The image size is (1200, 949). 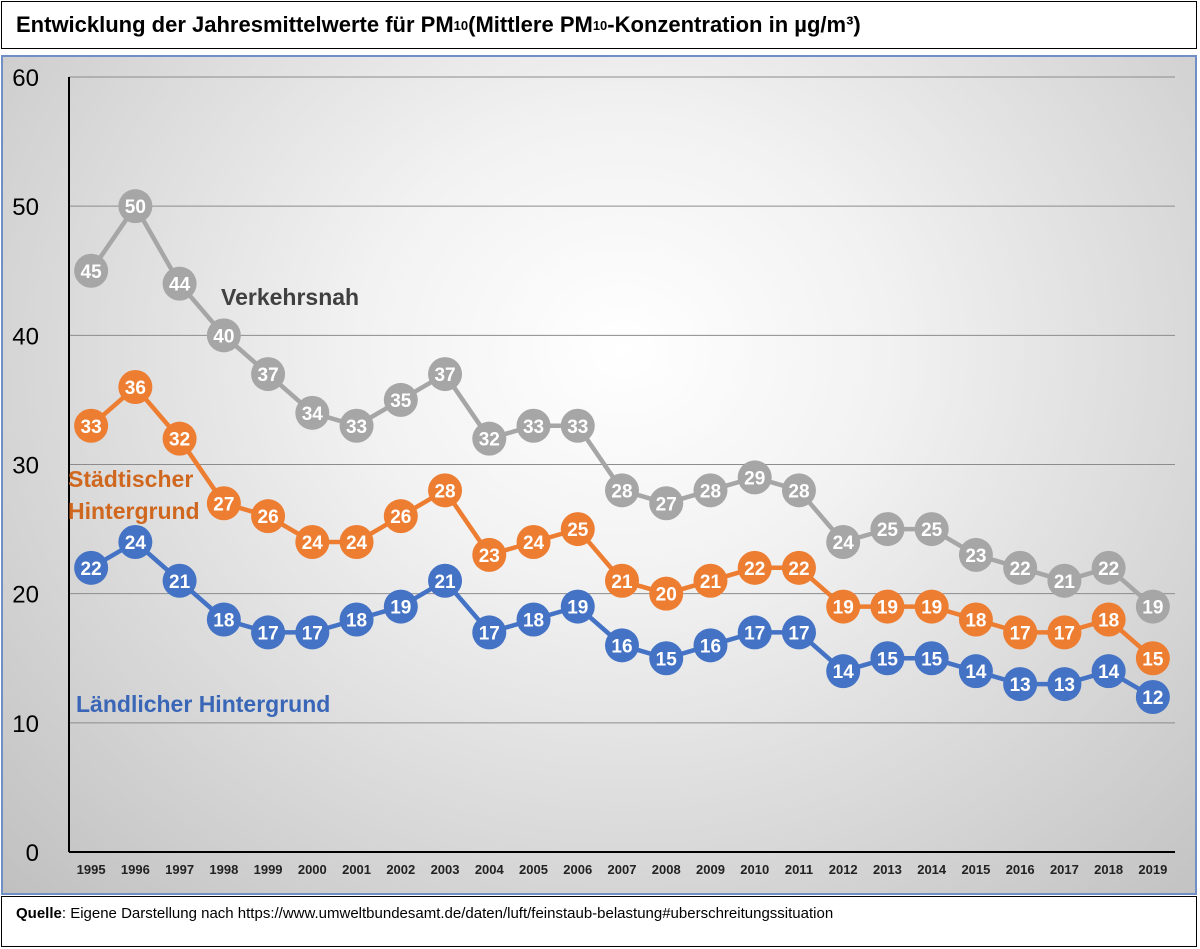 What do you see at coordinates (461, 25) in the screenshot?
I see `title-subscript-1: 10` at bounding box center [461, 25].